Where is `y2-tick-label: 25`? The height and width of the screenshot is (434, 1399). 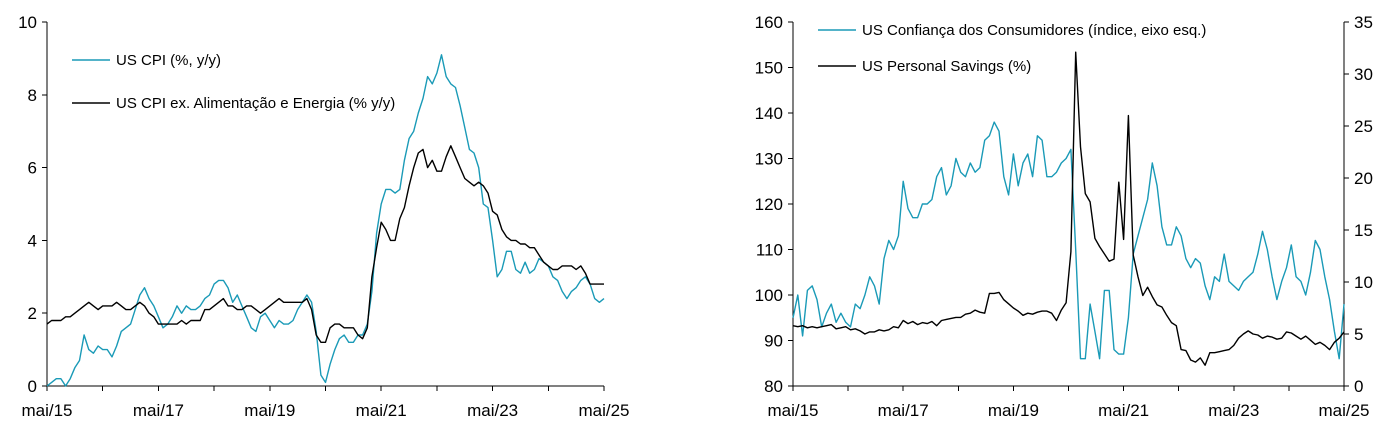
y2-tick-label: 25 is located at coordinates (1363, 126).